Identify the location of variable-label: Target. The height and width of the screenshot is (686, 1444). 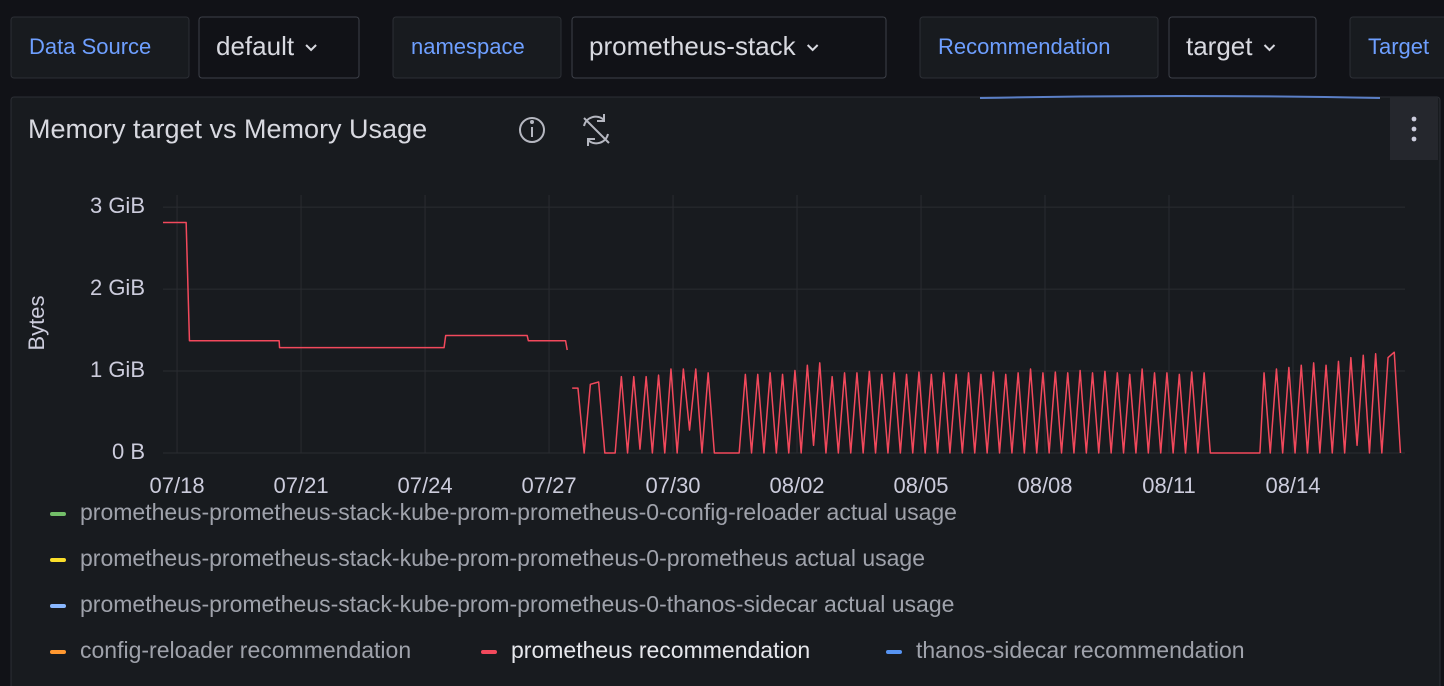
(1398, 46).